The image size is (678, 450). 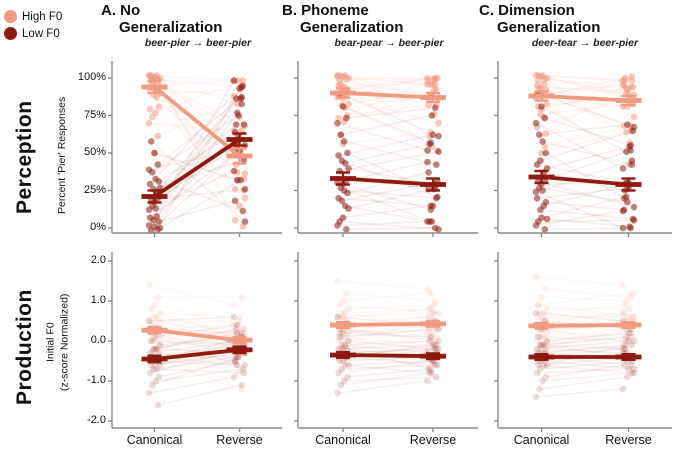 I want to click on panel-subtitle-c: deer-tear → beer-pier, so click(x=585, y=43).